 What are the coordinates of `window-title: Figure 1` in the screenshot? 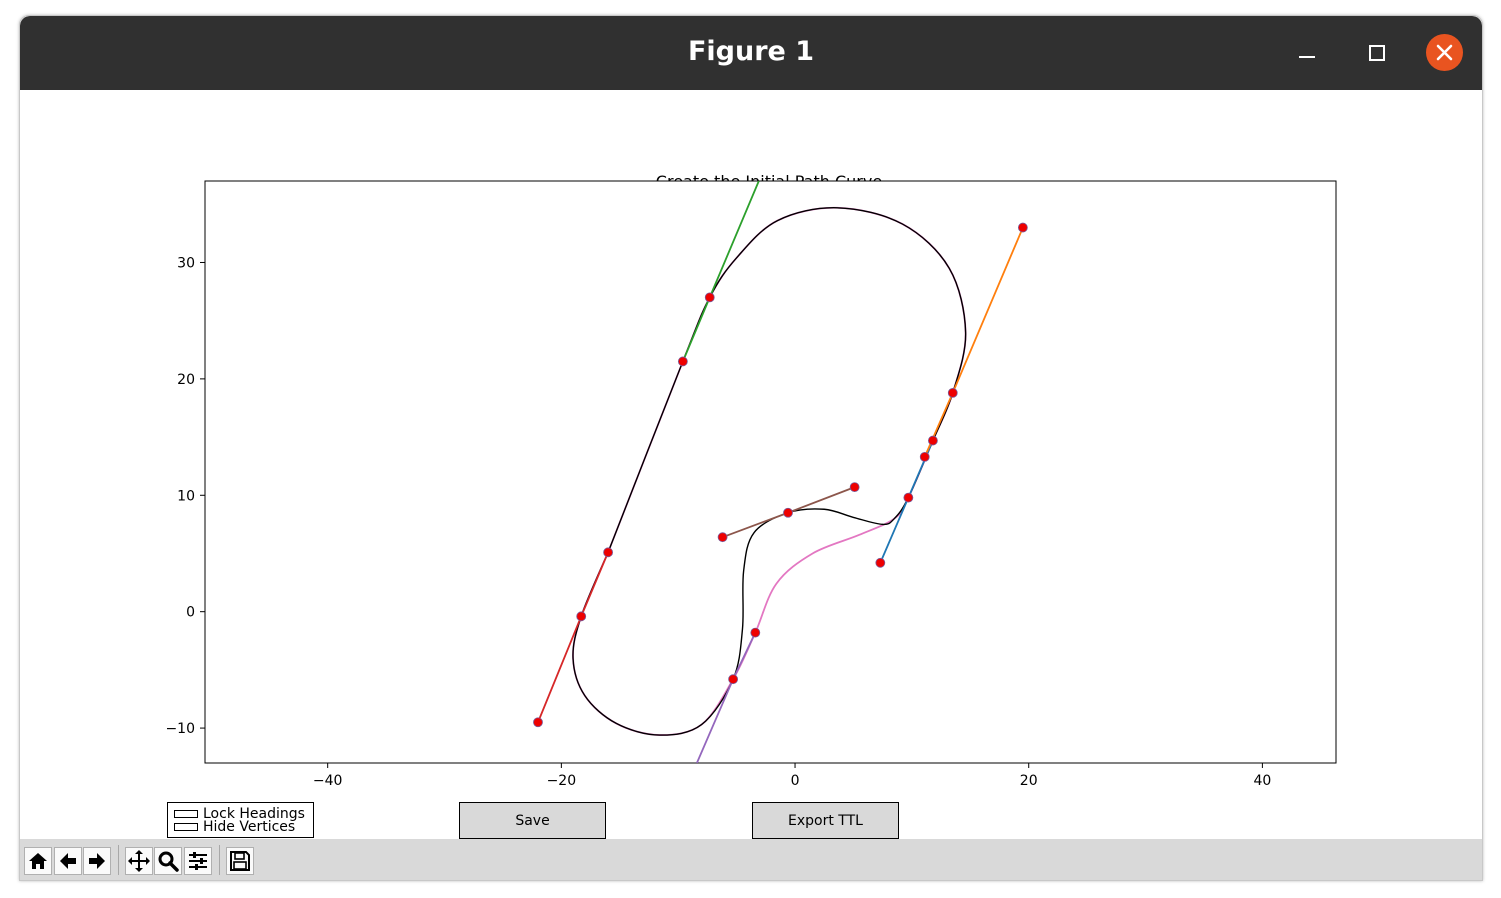 It's located at (751, 51).